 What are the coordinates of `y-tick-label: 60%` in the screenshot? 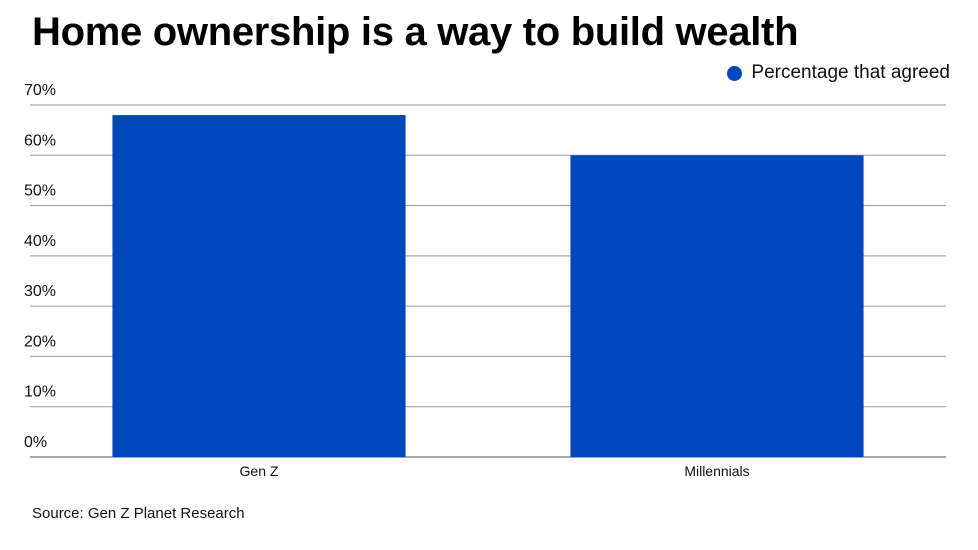 It's located at (40, 140).